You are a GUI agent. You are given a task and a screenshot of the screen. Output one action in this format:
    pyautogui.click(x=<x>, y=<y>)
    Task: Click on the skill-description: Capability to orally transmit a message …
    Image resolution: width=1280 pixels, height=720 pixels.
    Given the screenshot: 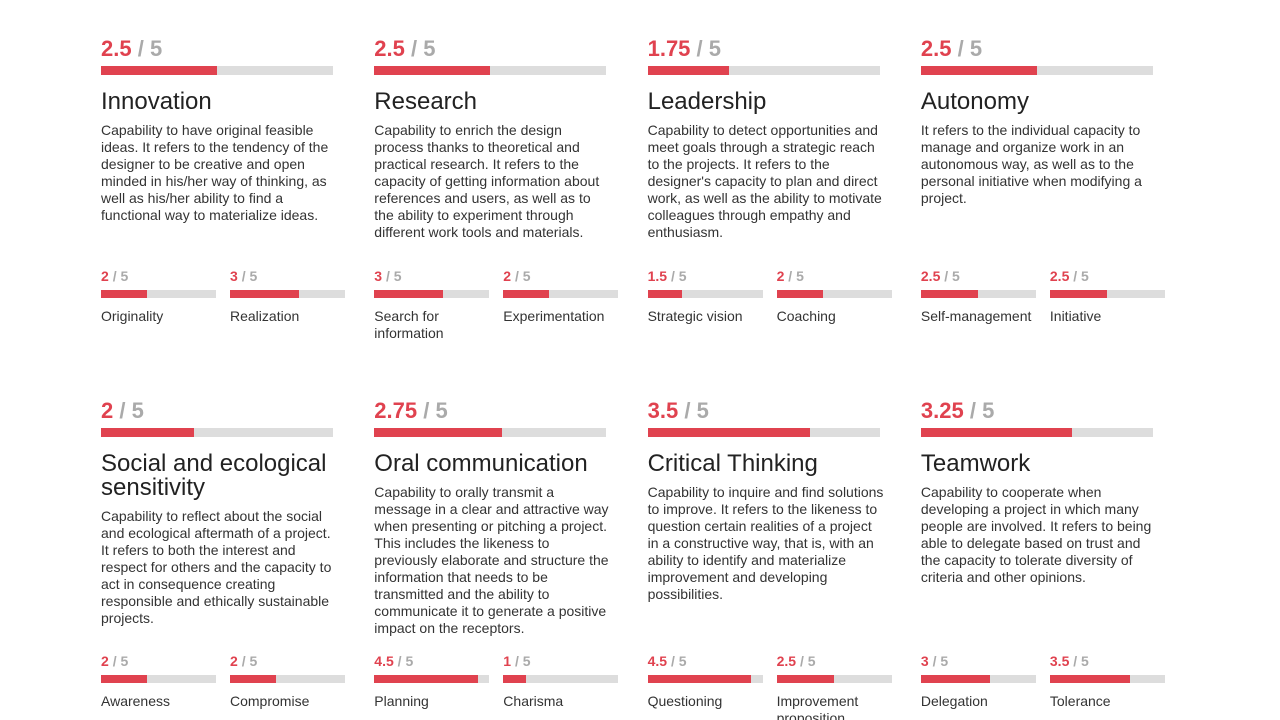 What is the action you would take?
    pyautogui.click(x=491, y=560)
    